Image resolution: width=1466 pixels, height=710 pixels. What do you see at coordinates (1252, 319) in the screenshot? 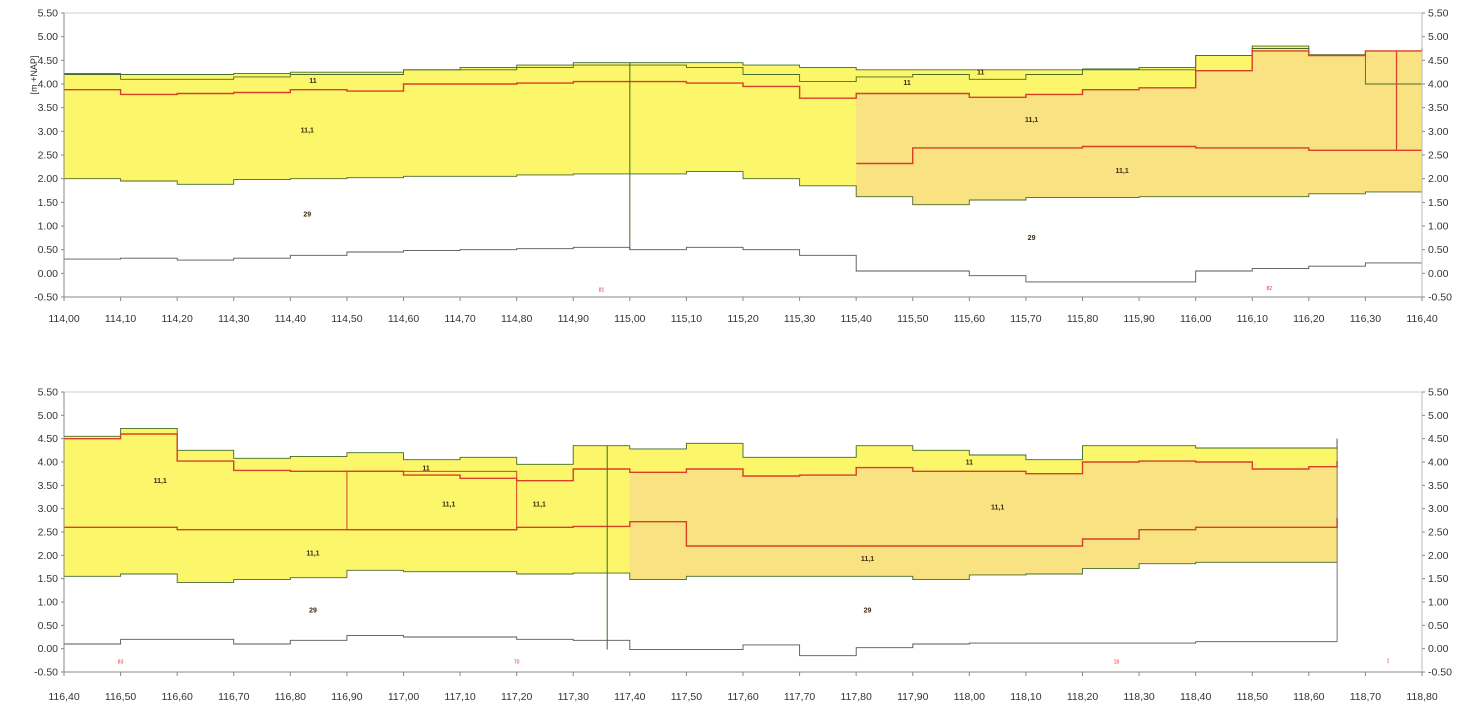
I see `x-tick-label: 116,10` at bounding box center [1252, 319].